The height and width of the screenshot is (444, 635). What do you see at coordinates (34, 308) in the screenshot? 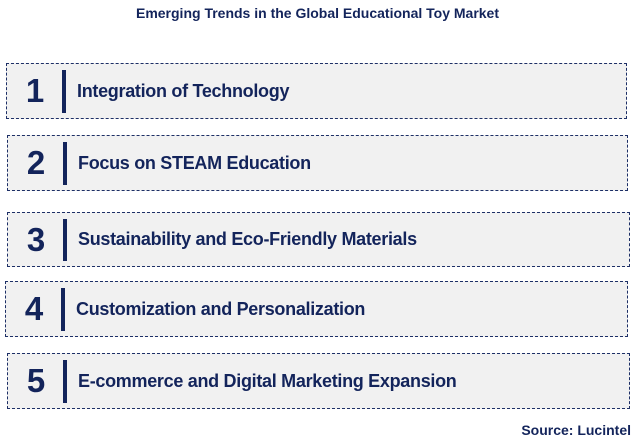
I see `item-number: 4` at bounding box center [34, 308].